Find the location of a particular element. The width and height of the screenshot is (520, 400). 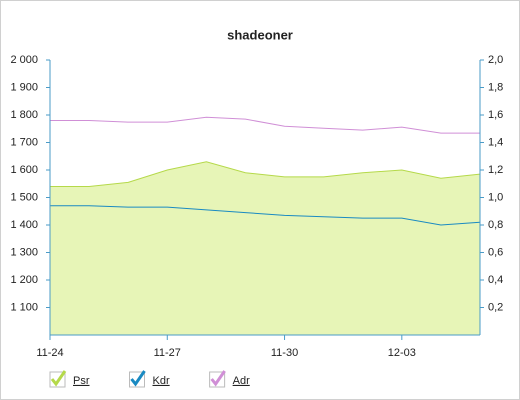

y2-tick-label: 1,2 is located at coordinates (495, 170).